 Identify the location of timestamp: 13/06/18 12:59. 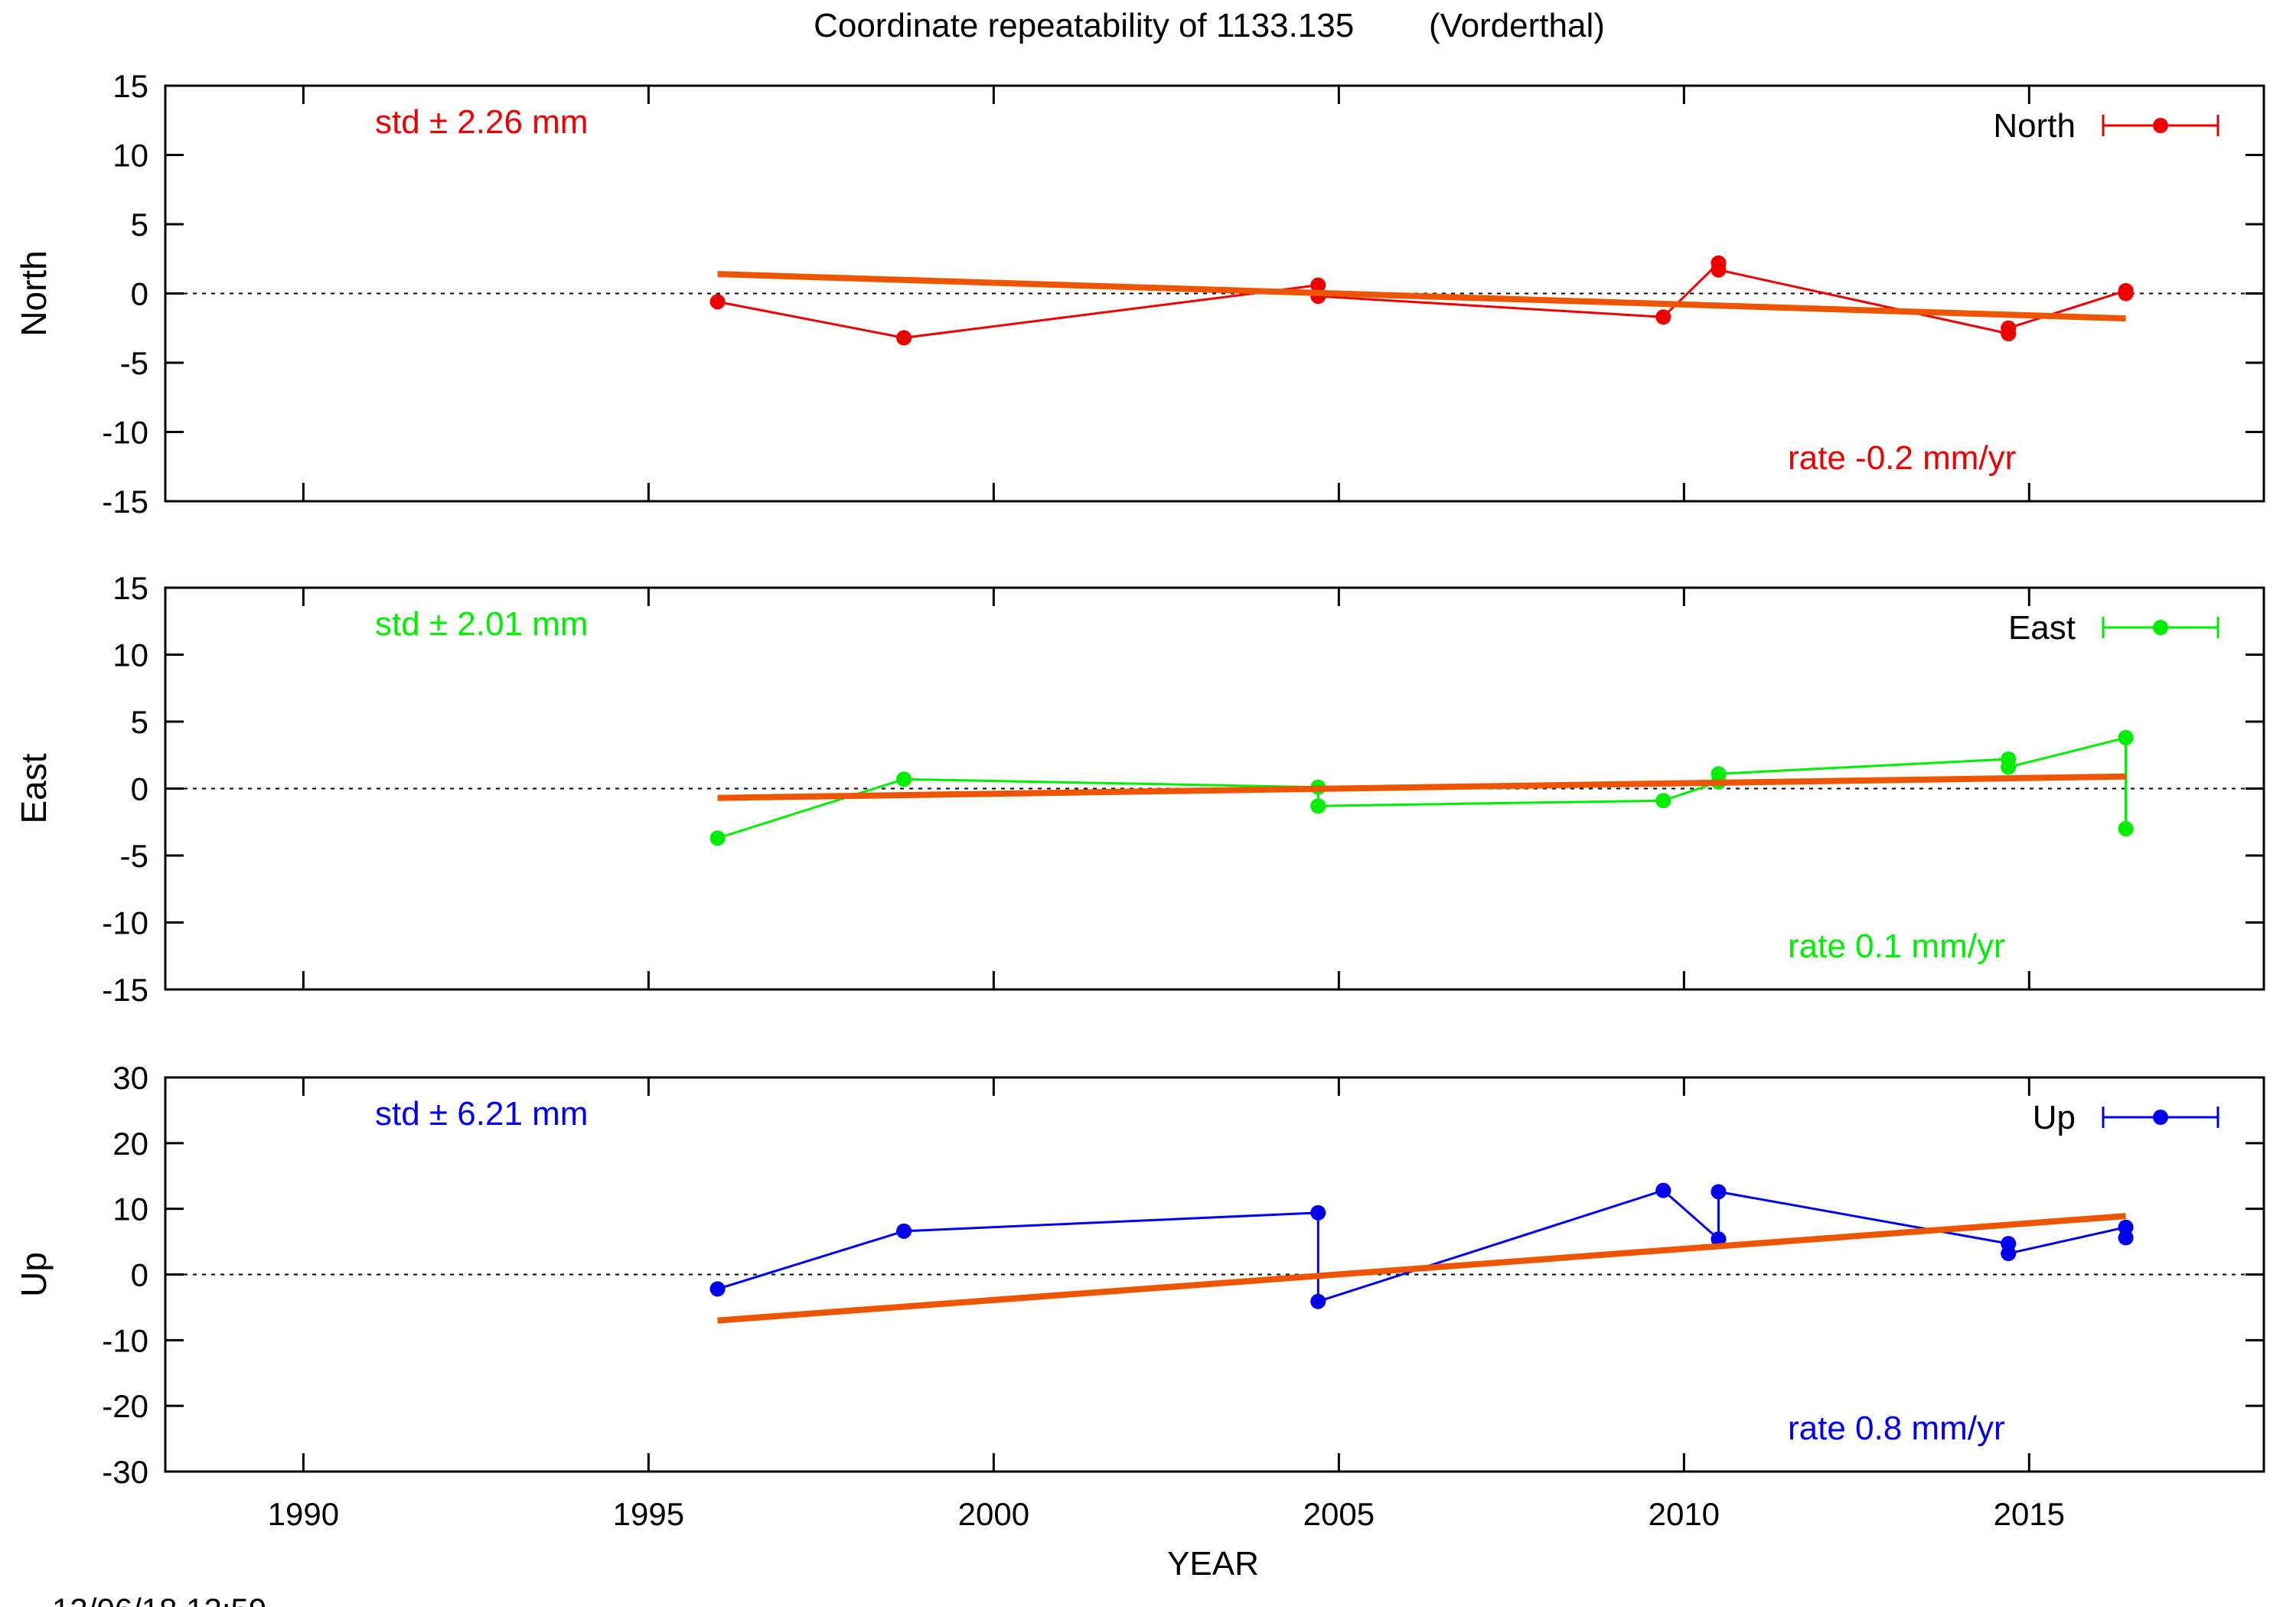
(159, 1600).